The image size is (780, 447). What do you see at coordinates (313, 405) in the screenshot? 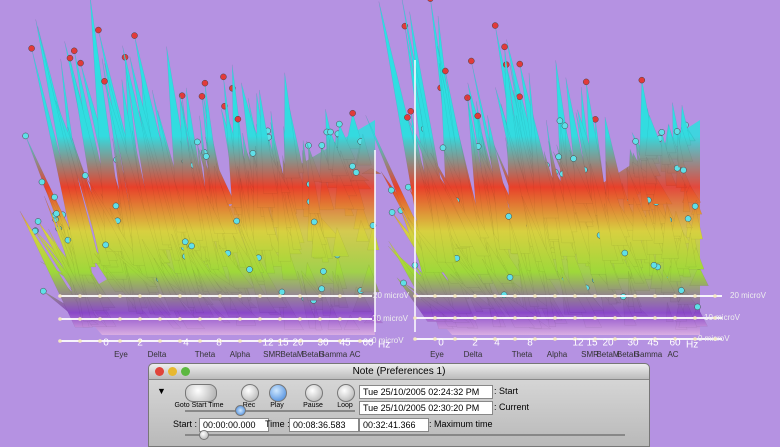
I see `button-label: Pause` at bounding box center [313, 405].